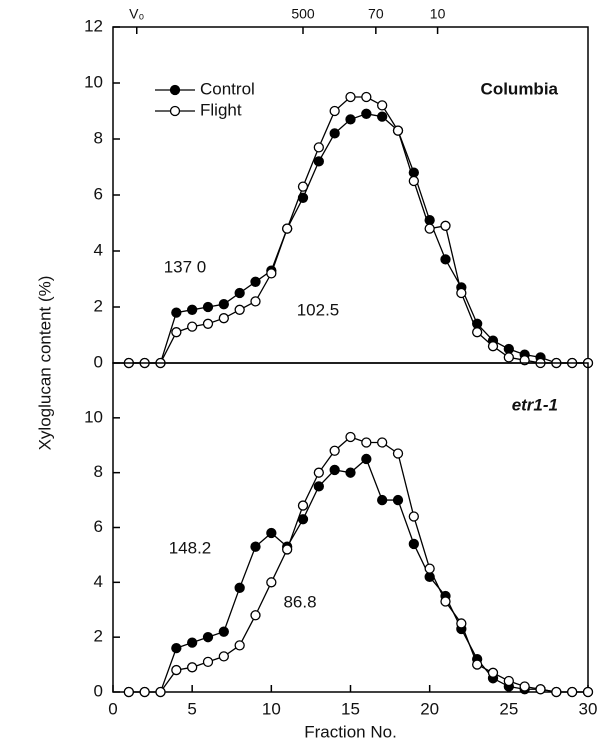  Describe the element at coordinates (318, 309) in the screenshot. I see `annotation: 102.5` at that location.